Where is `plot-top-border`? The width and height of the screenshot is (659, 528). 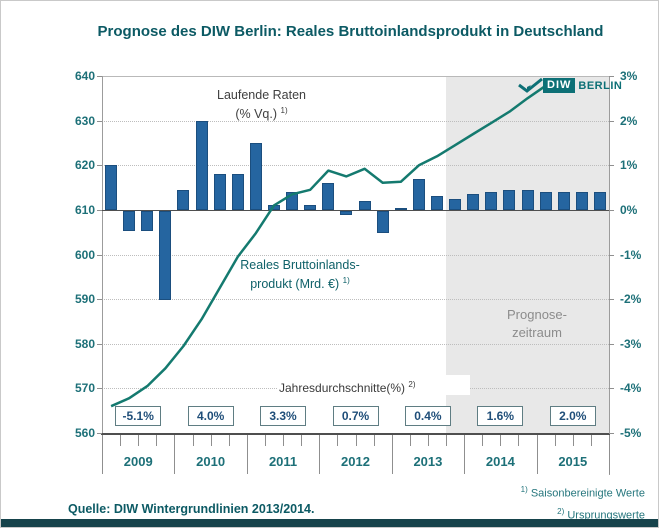 plot-top-border is located at coordinates (355, 76).